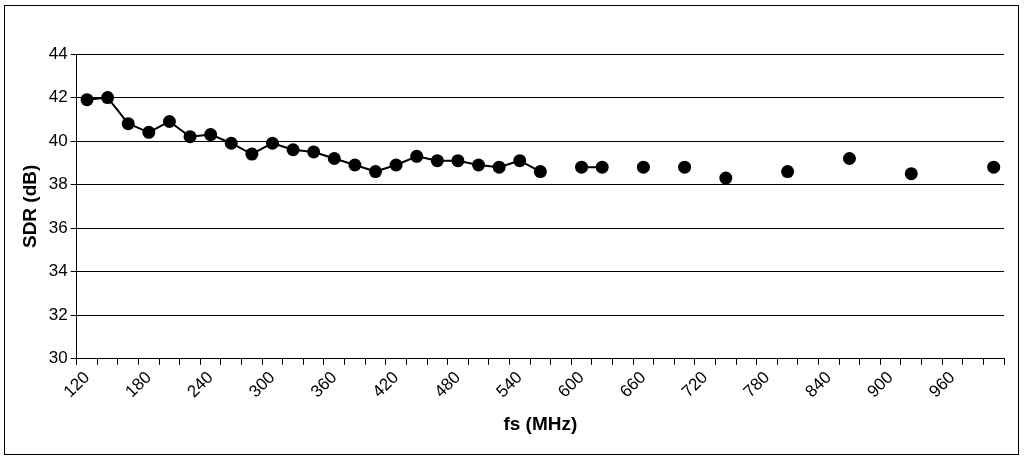  What do you see at coordinates (58, 314) in the screenshot?
I see `y-tick-label: 32` at bounding box center [58, 314].